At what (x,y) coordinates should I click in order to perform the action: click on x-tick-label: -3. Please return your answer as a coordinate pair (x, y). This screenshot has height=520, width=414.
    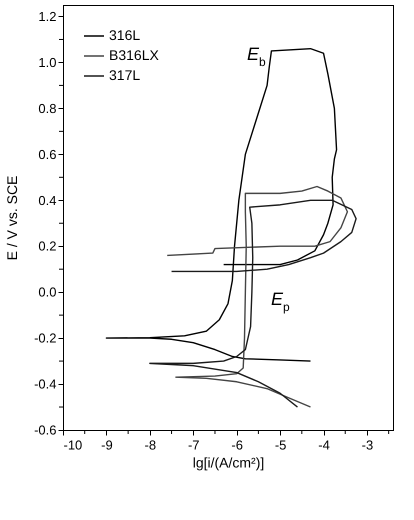
    Looking at the image, I should click on (368, 445).